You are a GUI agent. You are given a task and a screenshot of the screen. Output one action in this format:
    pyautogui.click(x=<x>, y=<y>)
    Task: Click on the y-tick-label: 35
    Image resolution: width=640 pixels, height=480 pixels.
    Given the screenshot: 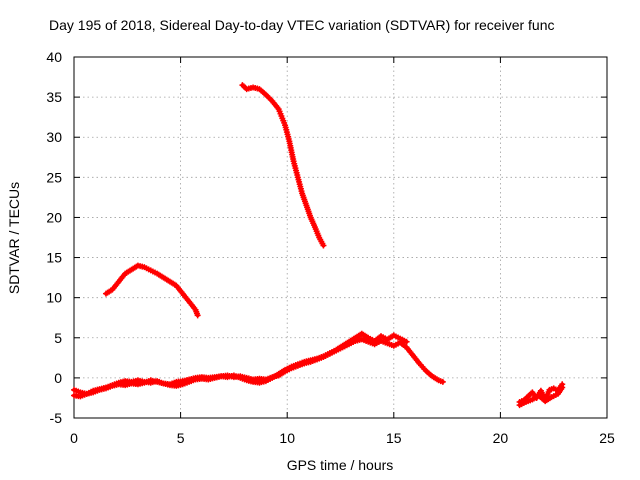 What is the action you would take?
    pyautogui.click(x=54, y=97)
    